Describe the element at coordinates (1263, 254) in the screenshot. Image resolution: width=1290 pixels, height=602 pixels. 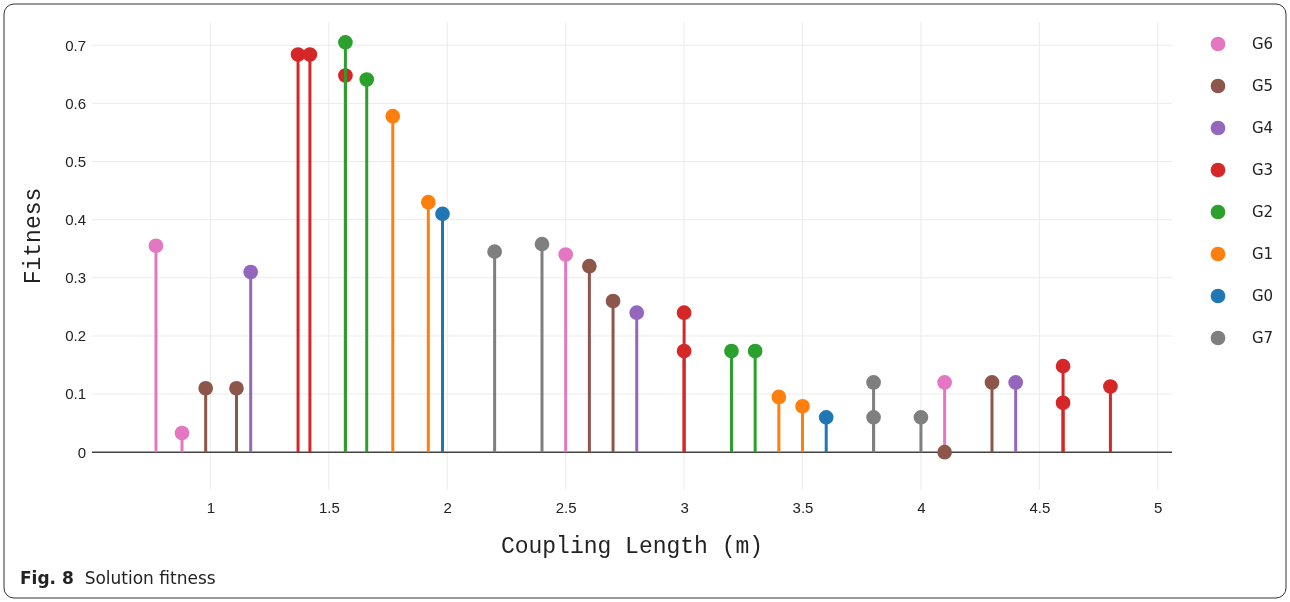
I see `legend-label: G1` at that location.